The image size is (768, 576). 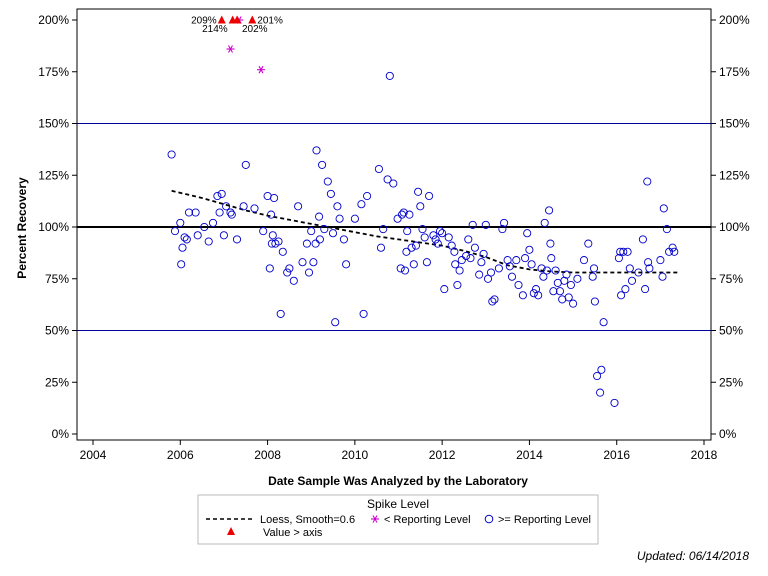 I want to click on y-tick-label-left: 100%, so click(x=53, y=227).